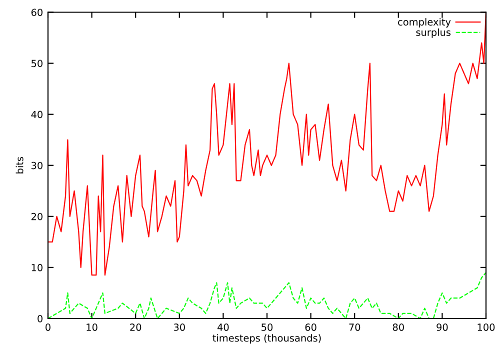 The image size is (500, 350). Describe the element at coordinates (136, 327) in the screenshot. I see `x-tick-label: 20` at that location.